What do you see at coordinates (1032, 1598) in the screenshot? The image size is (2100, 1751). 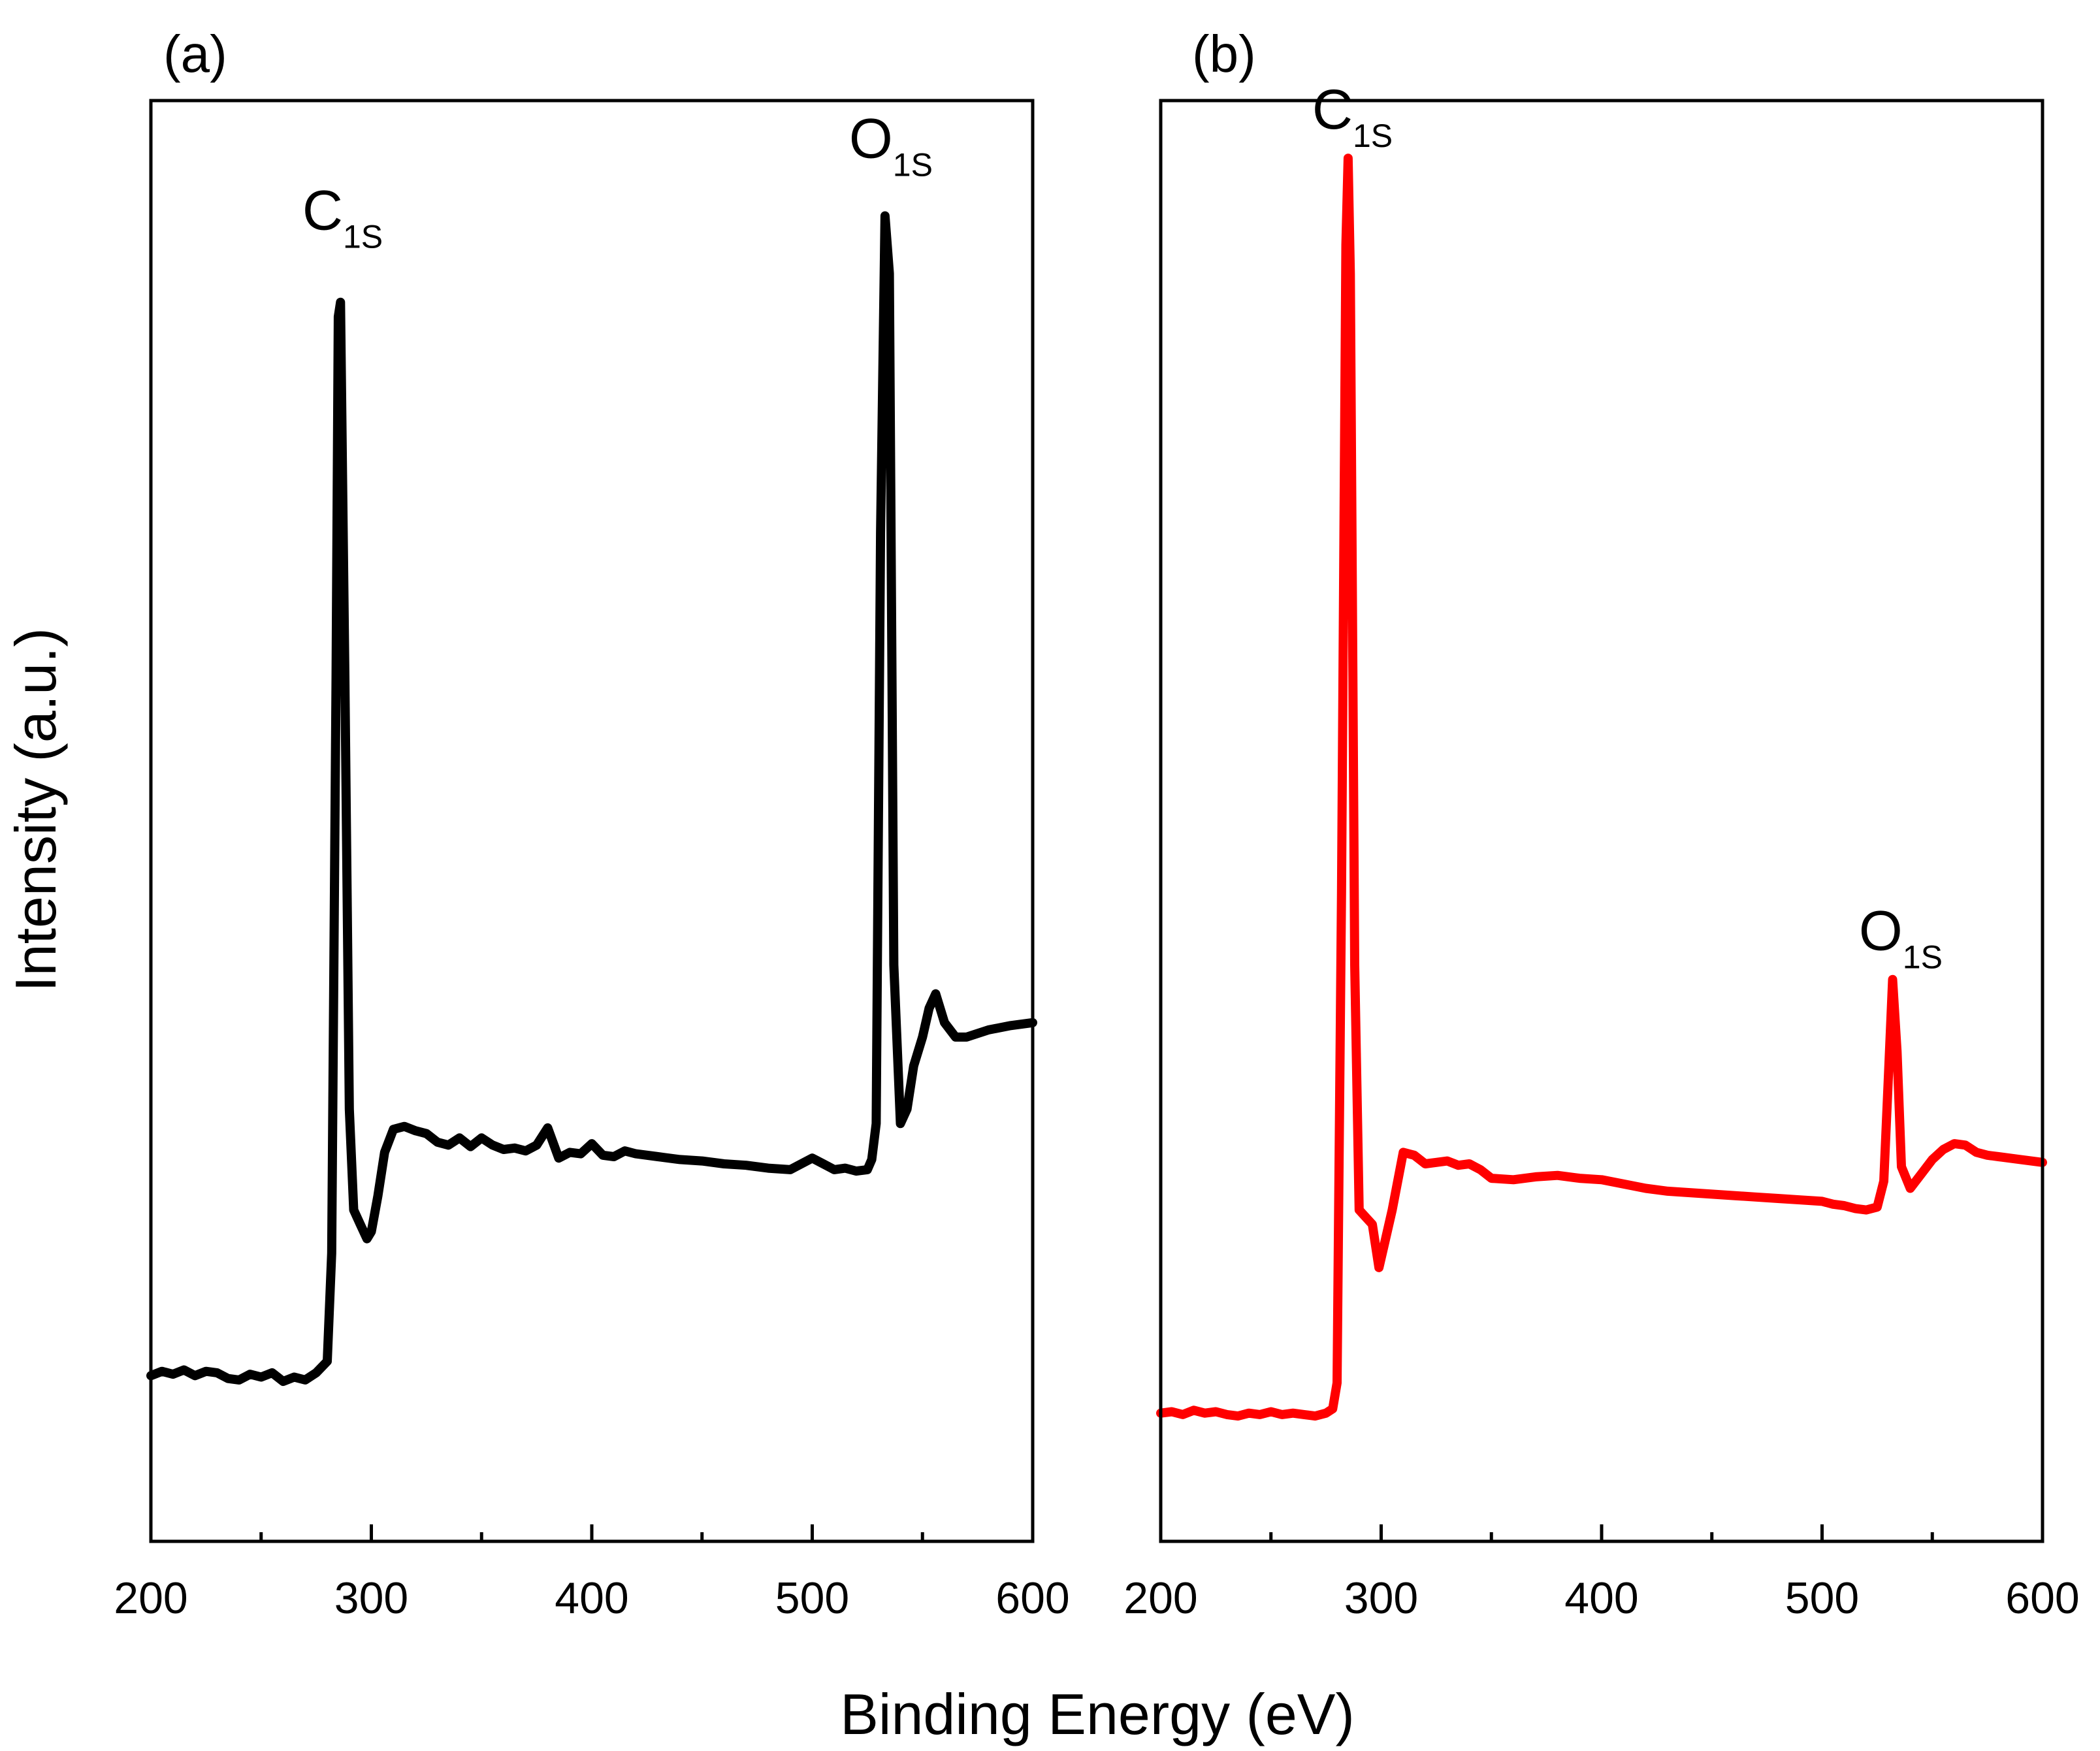 I see `panel-a-x-tick-label-600: 600` at bounding box center [1032, 1598].